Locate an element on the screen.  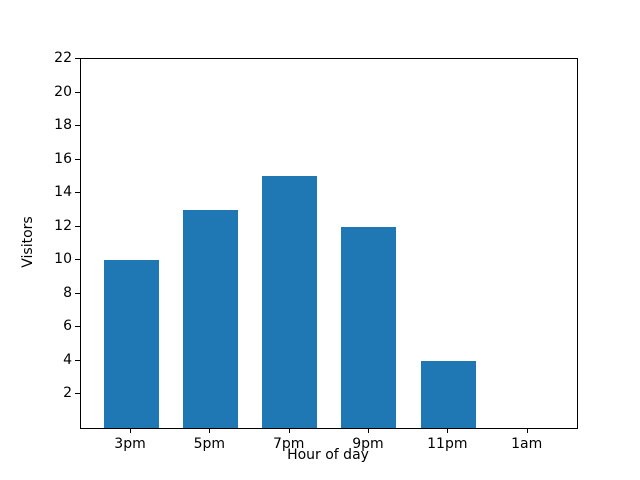
y-tick-label-2: 2 is located at coordinates (67, 393).